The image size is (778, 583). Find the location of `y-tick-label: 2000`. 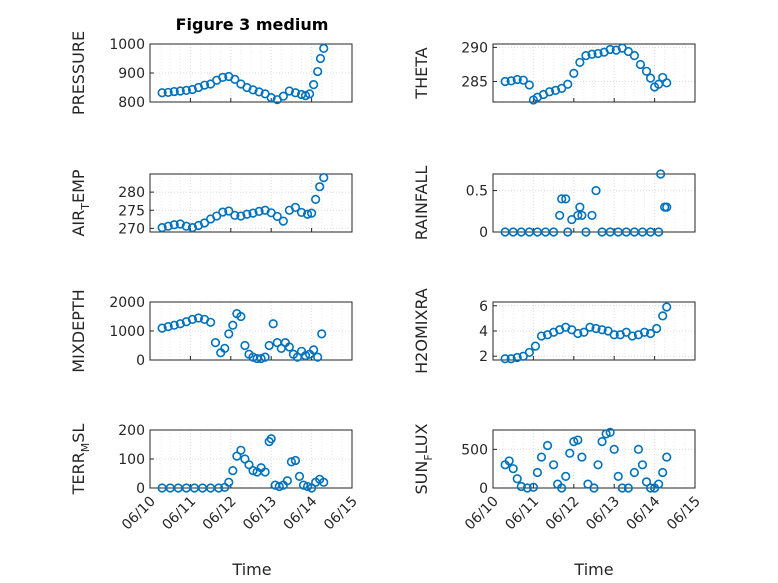

y-tick-label: 2000 is located at coordinates (127, 303).